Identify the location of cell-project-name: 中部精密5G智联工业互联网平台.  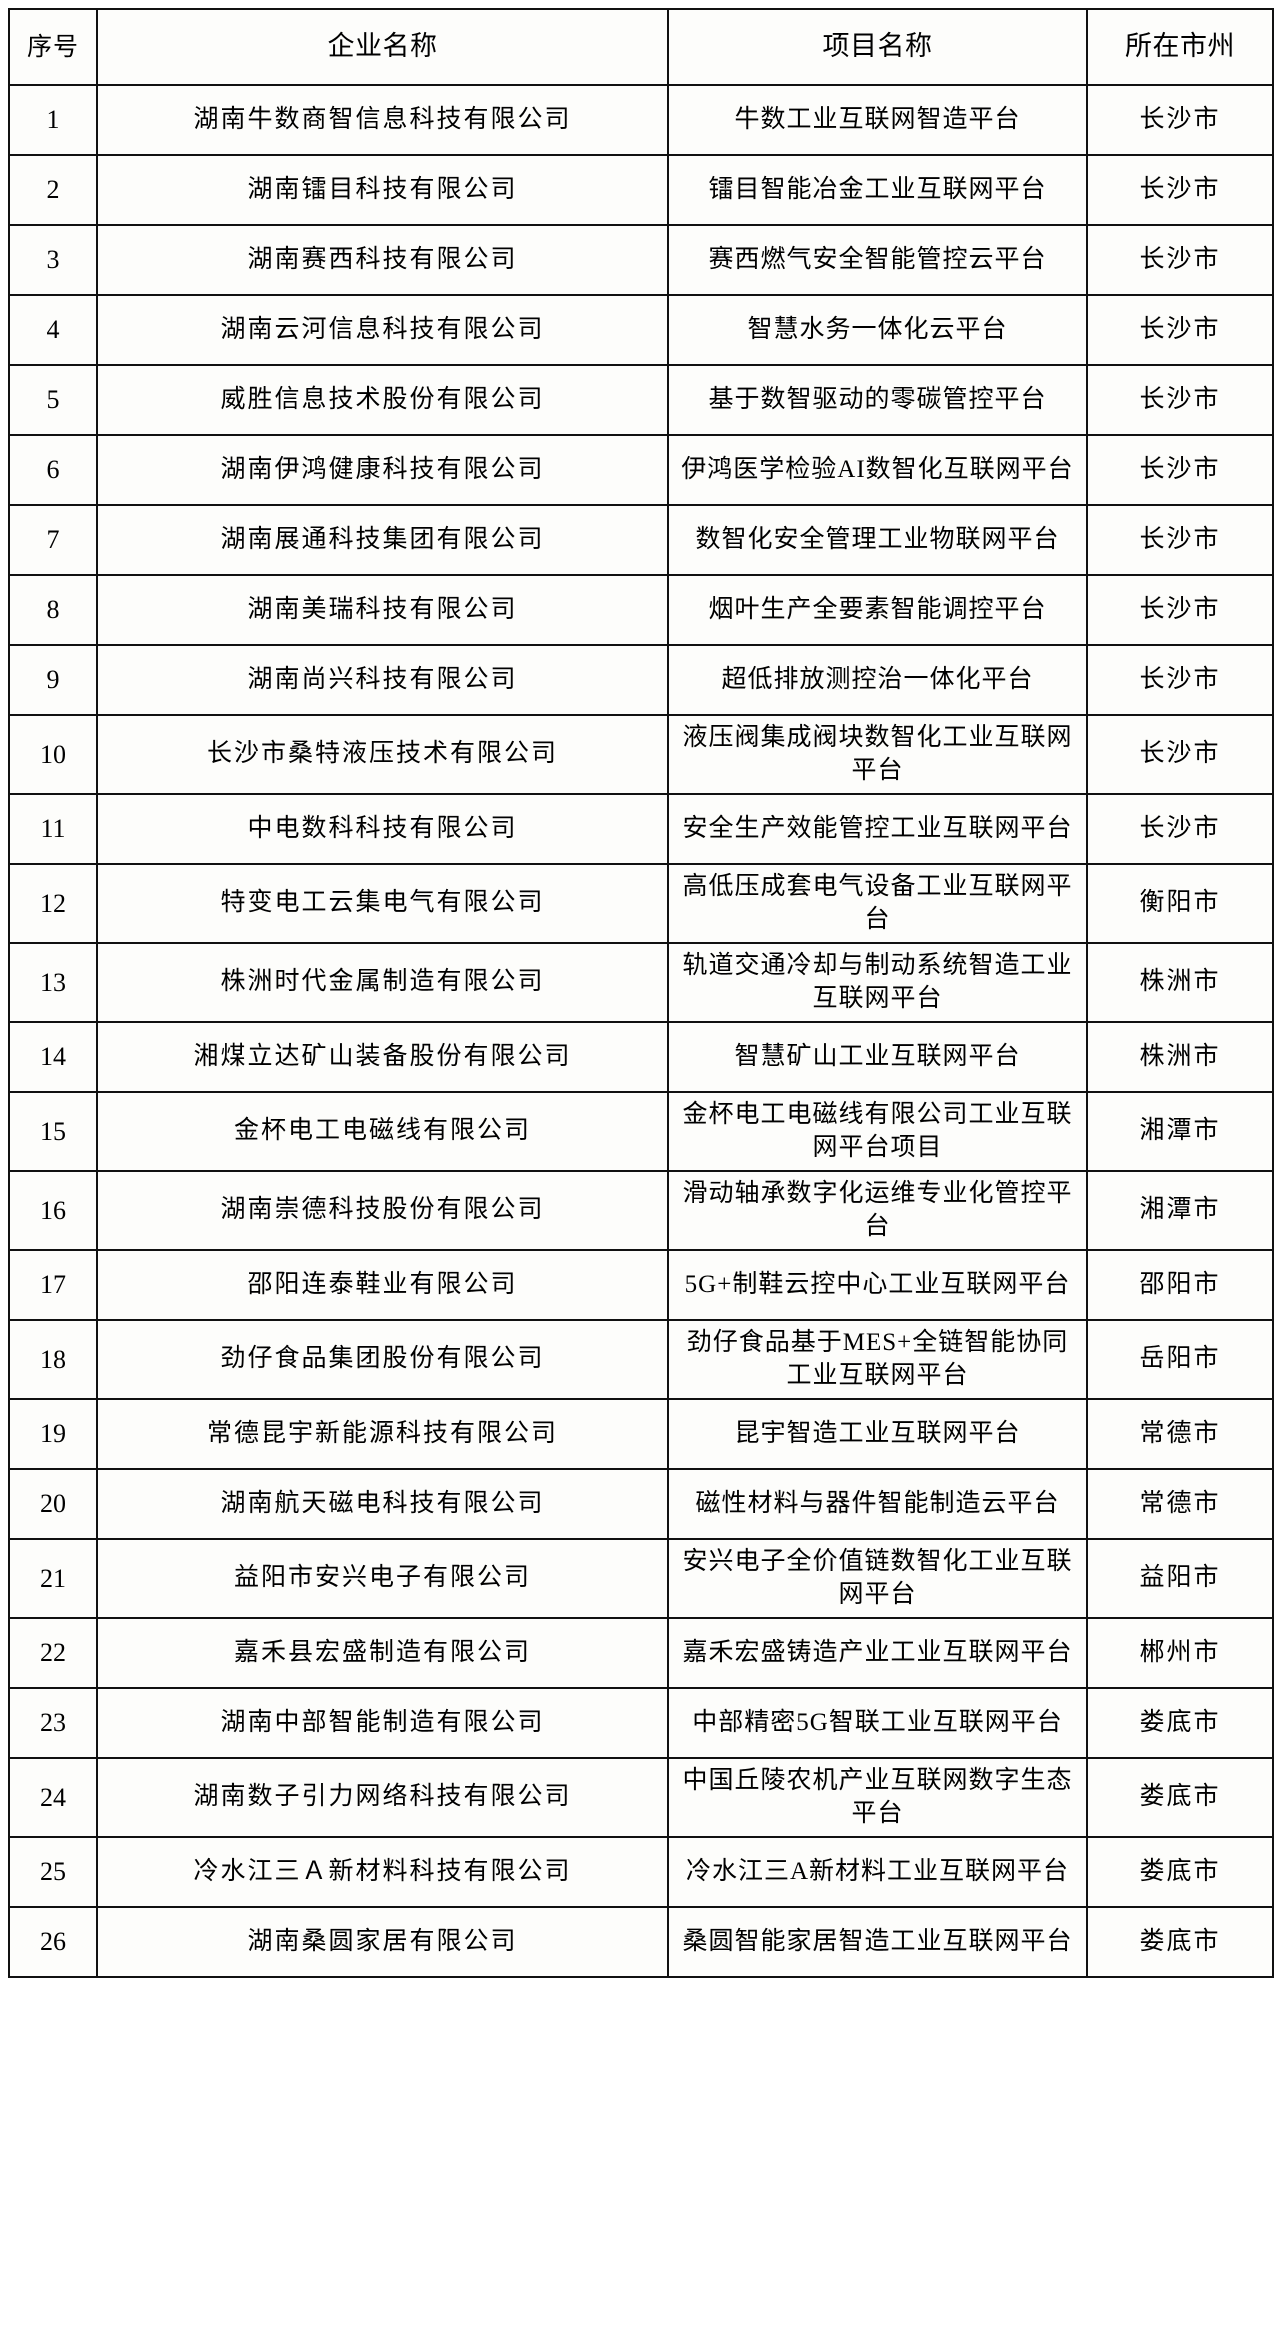
(877, 1723).